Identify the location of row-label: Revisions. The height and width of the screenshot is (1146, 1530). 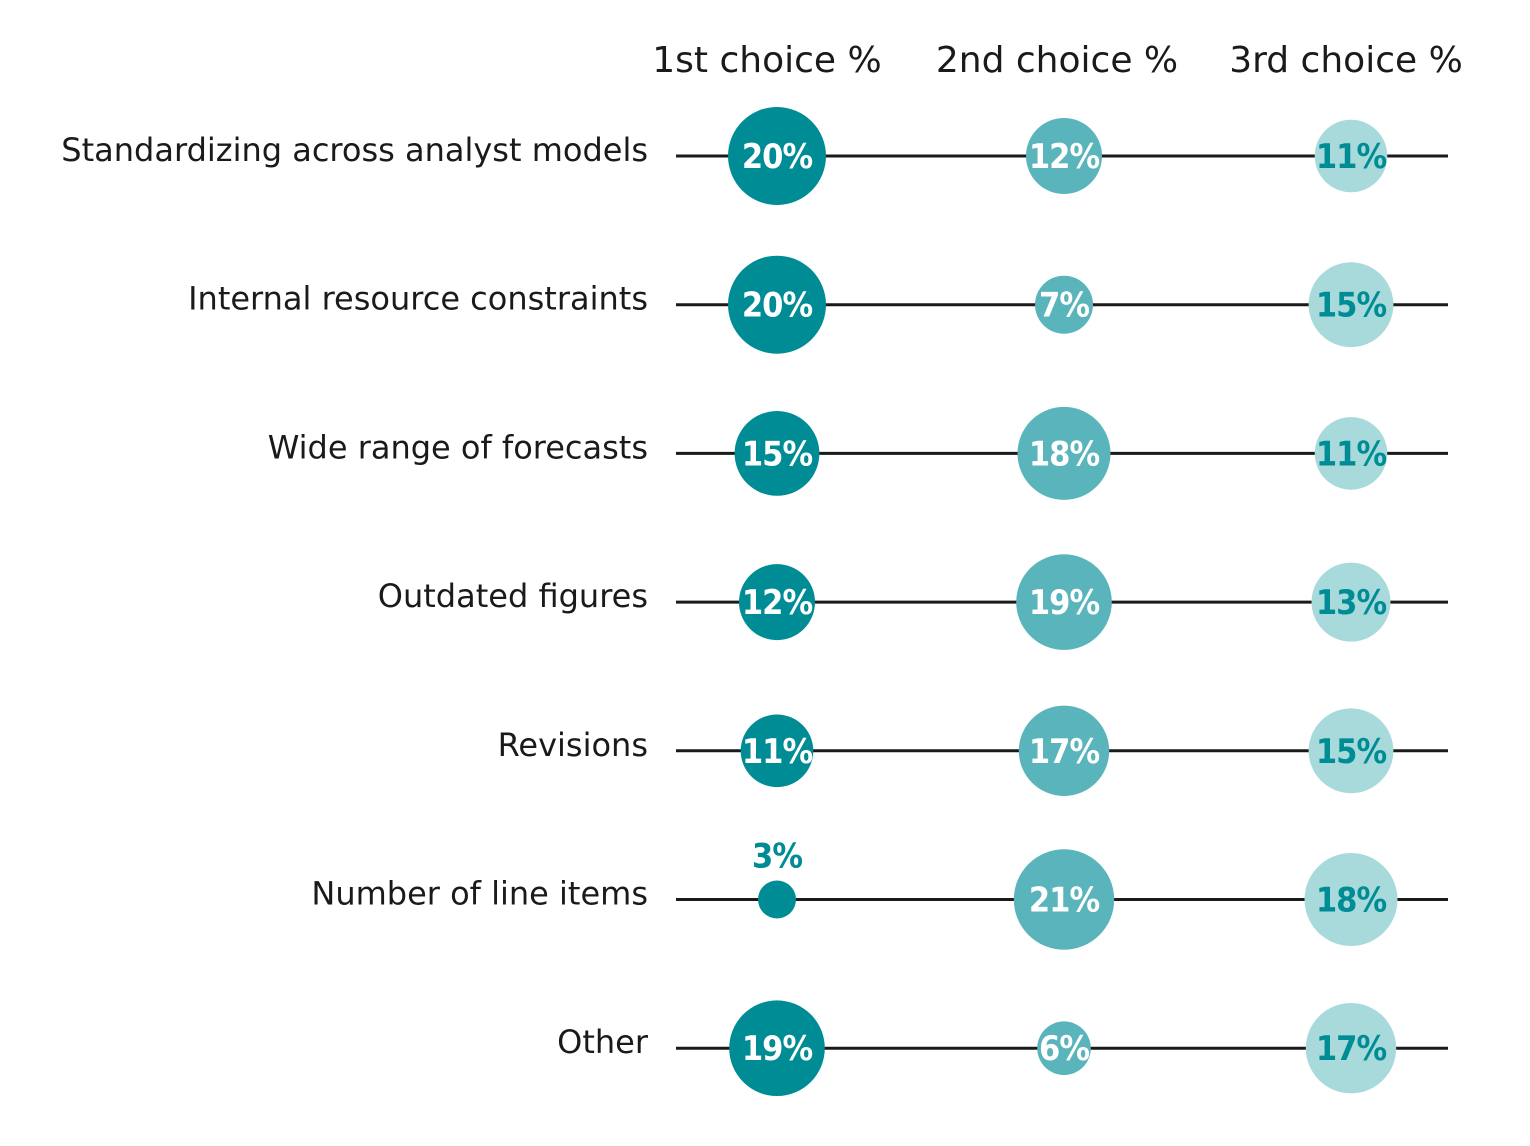
(573, 745).